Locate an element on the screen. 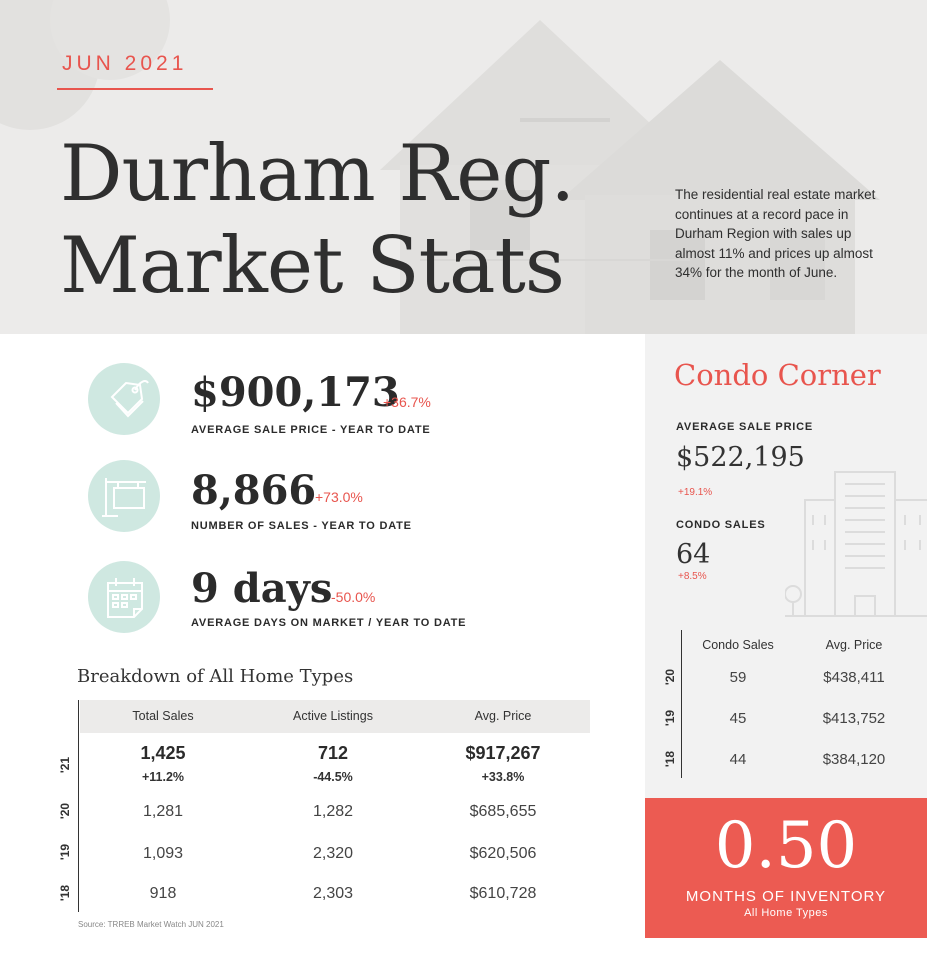 The image size is (927, 970). stat-value: 9 days is located at coordinates (262, 588).